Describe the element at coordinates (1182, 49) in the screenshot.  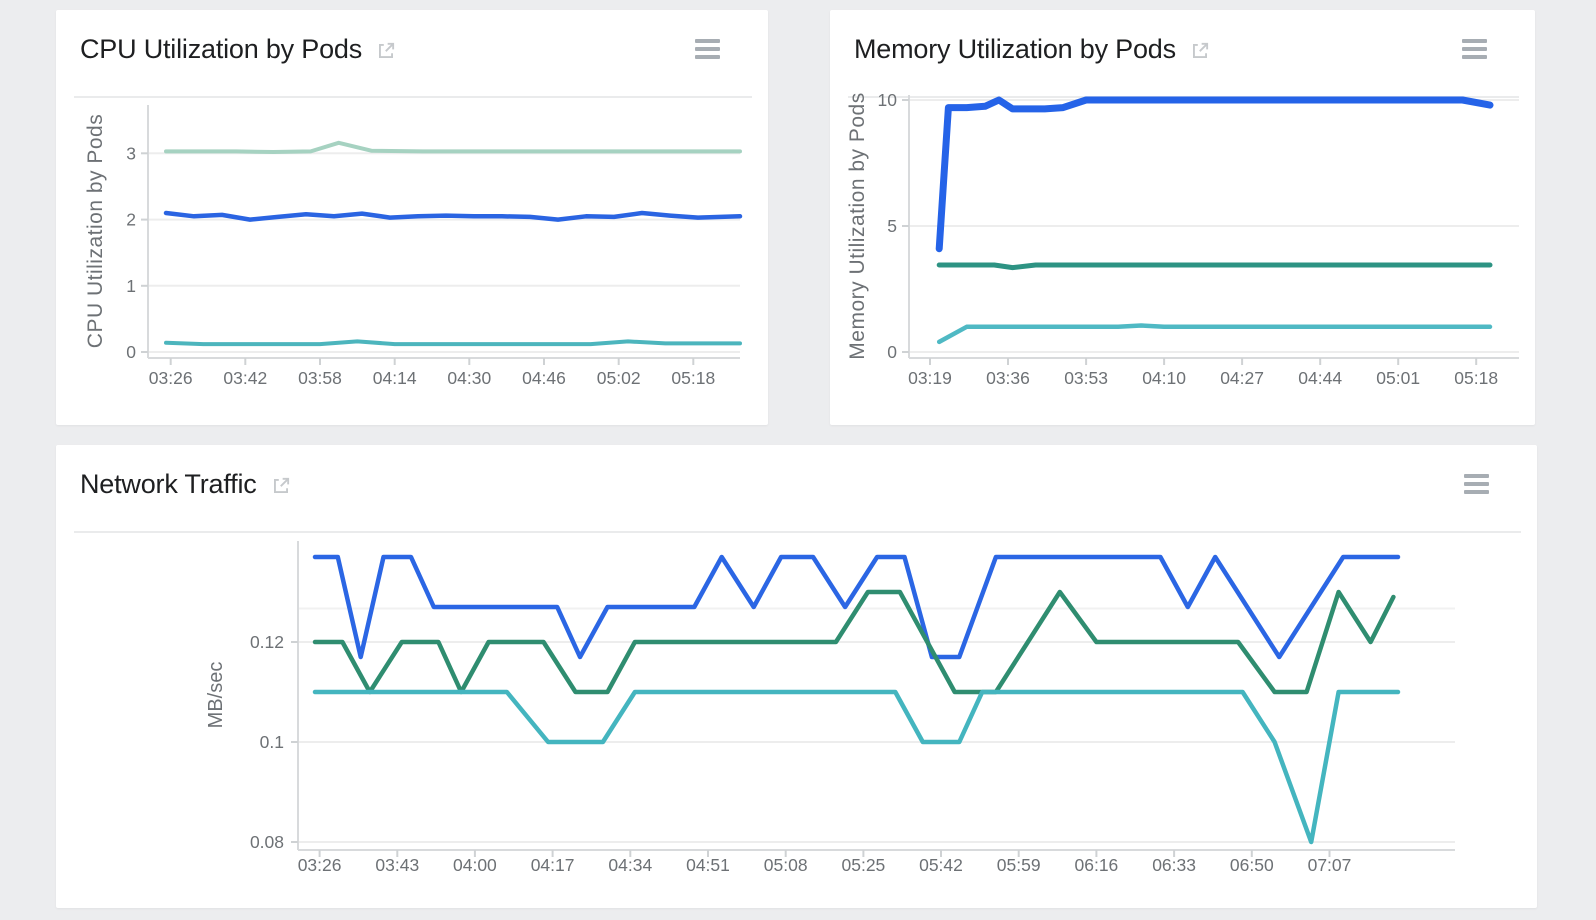
I see `card-header: Memory Utilization by Pods` at that location.